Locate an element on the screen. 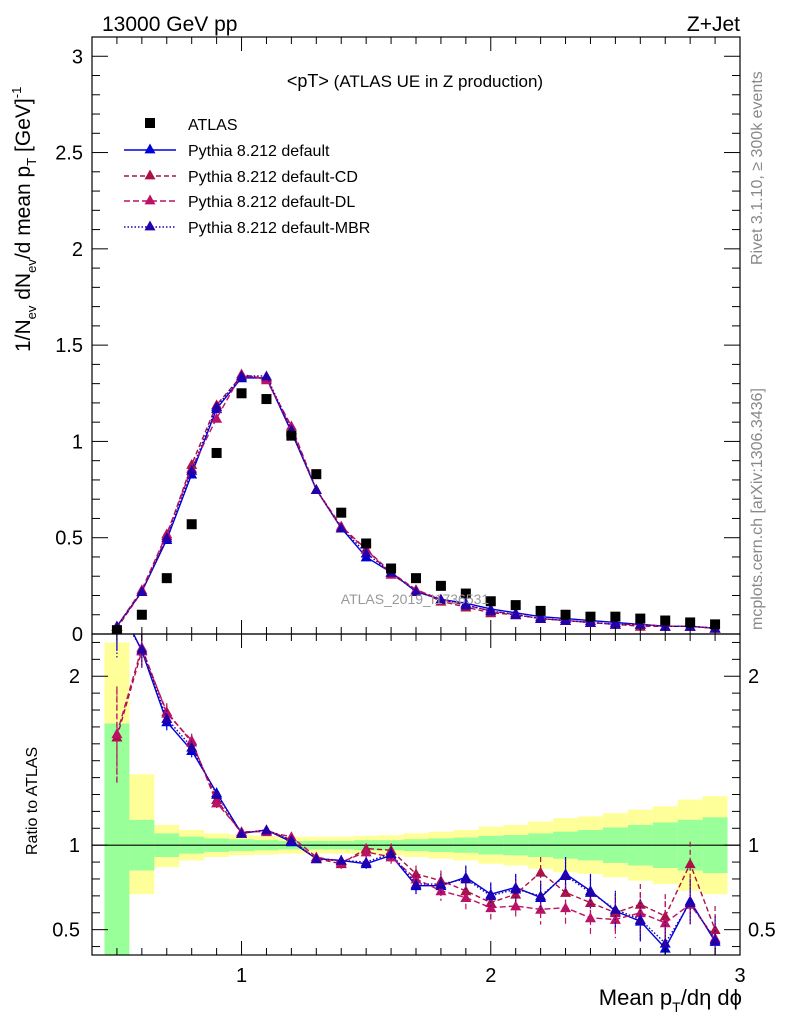 This screenshot has width=786, height=1024. rivet-version-label: Rivet 3.1.10, ≥ 300k events is located at coordinates (757, 168).